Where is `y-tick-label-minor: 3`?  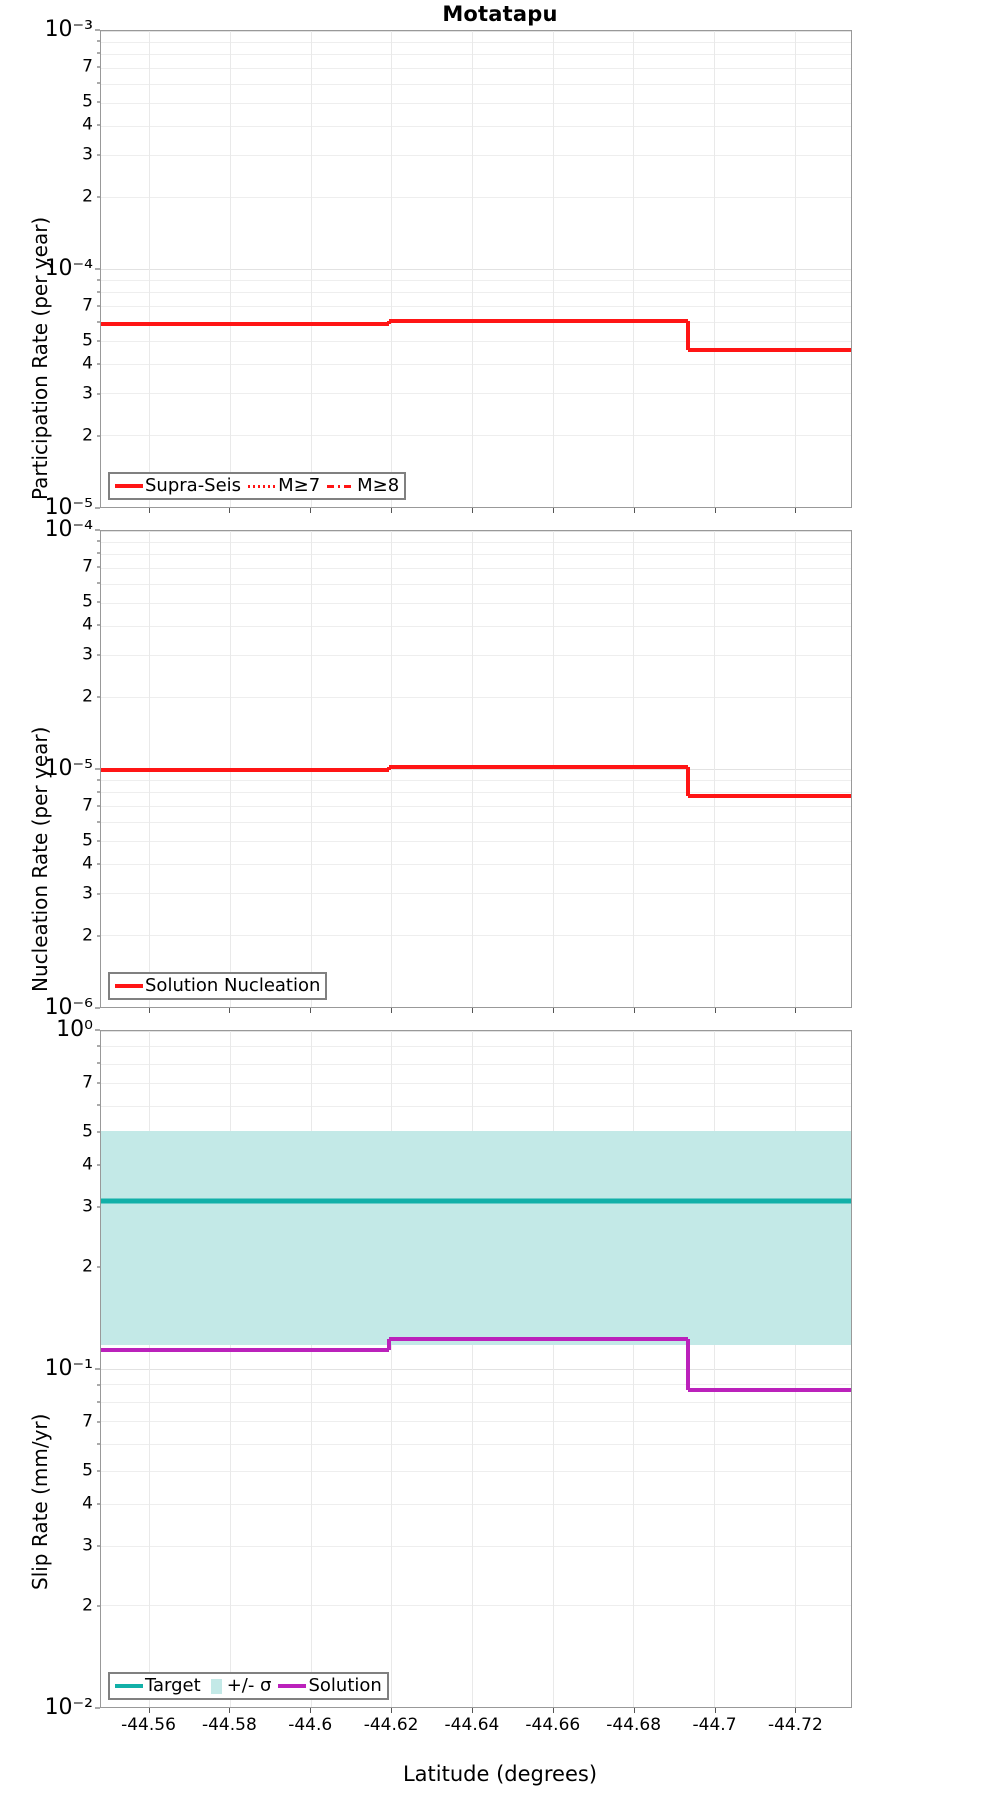 y-tick-label-minor: 3 is located at coordinates (87, 1206).